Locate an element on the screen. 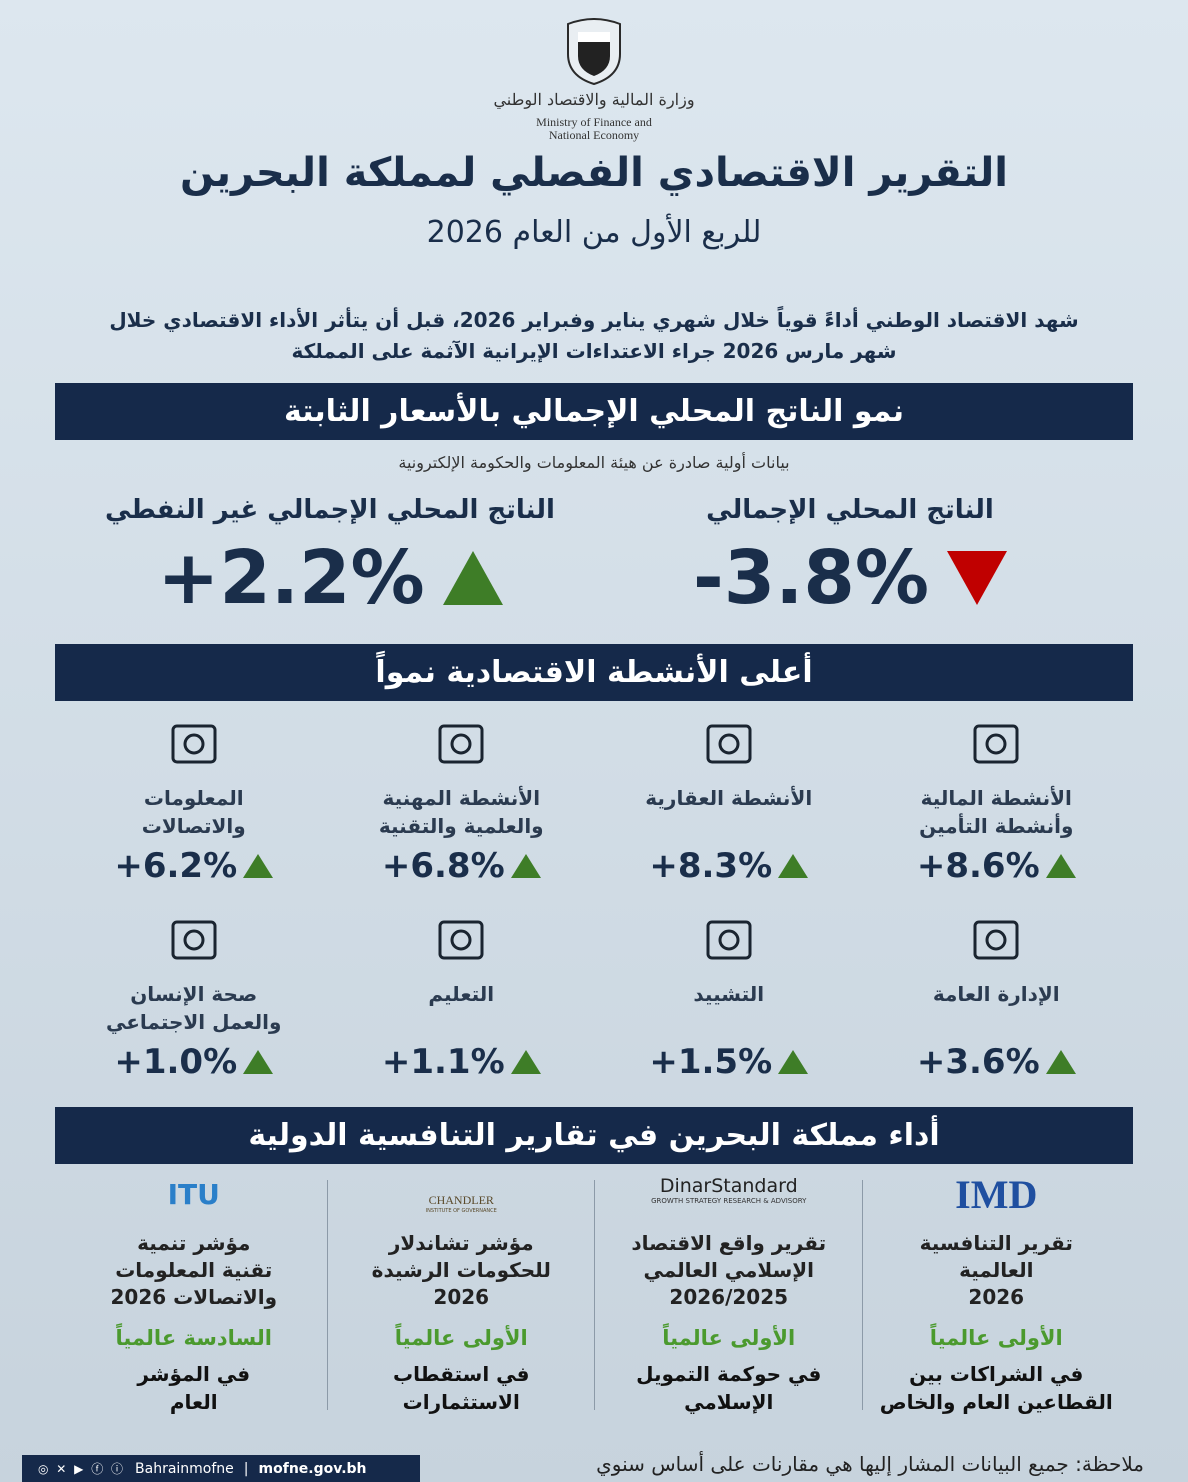  logo-text: DinarStandard is located at coordinates (728, 1186).